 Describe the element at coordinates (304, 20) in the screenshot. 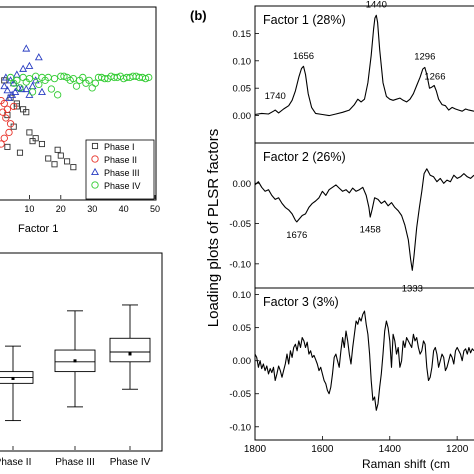

I see `spectrum-title: Factor 1 (28%)` at that location.